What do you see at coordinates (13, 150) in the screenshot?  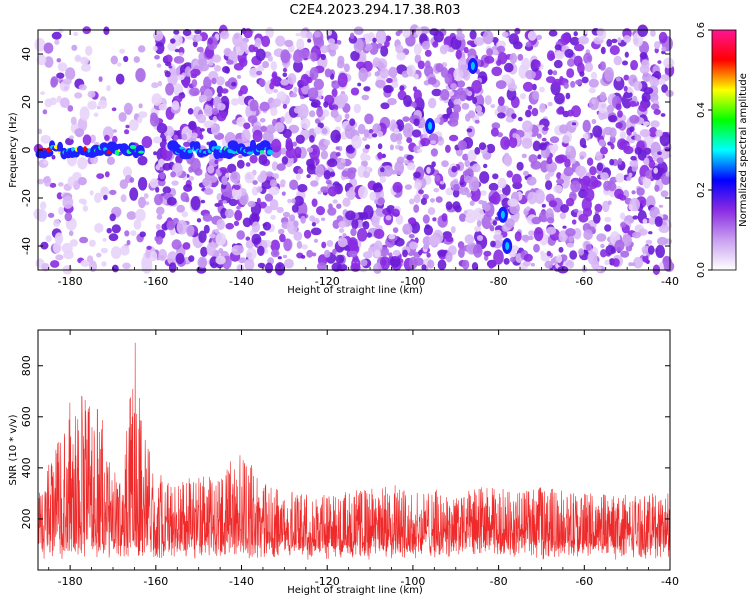 I see `spectrogram-y-label: Frequency (Hz)` at bounding box center [13, 150].